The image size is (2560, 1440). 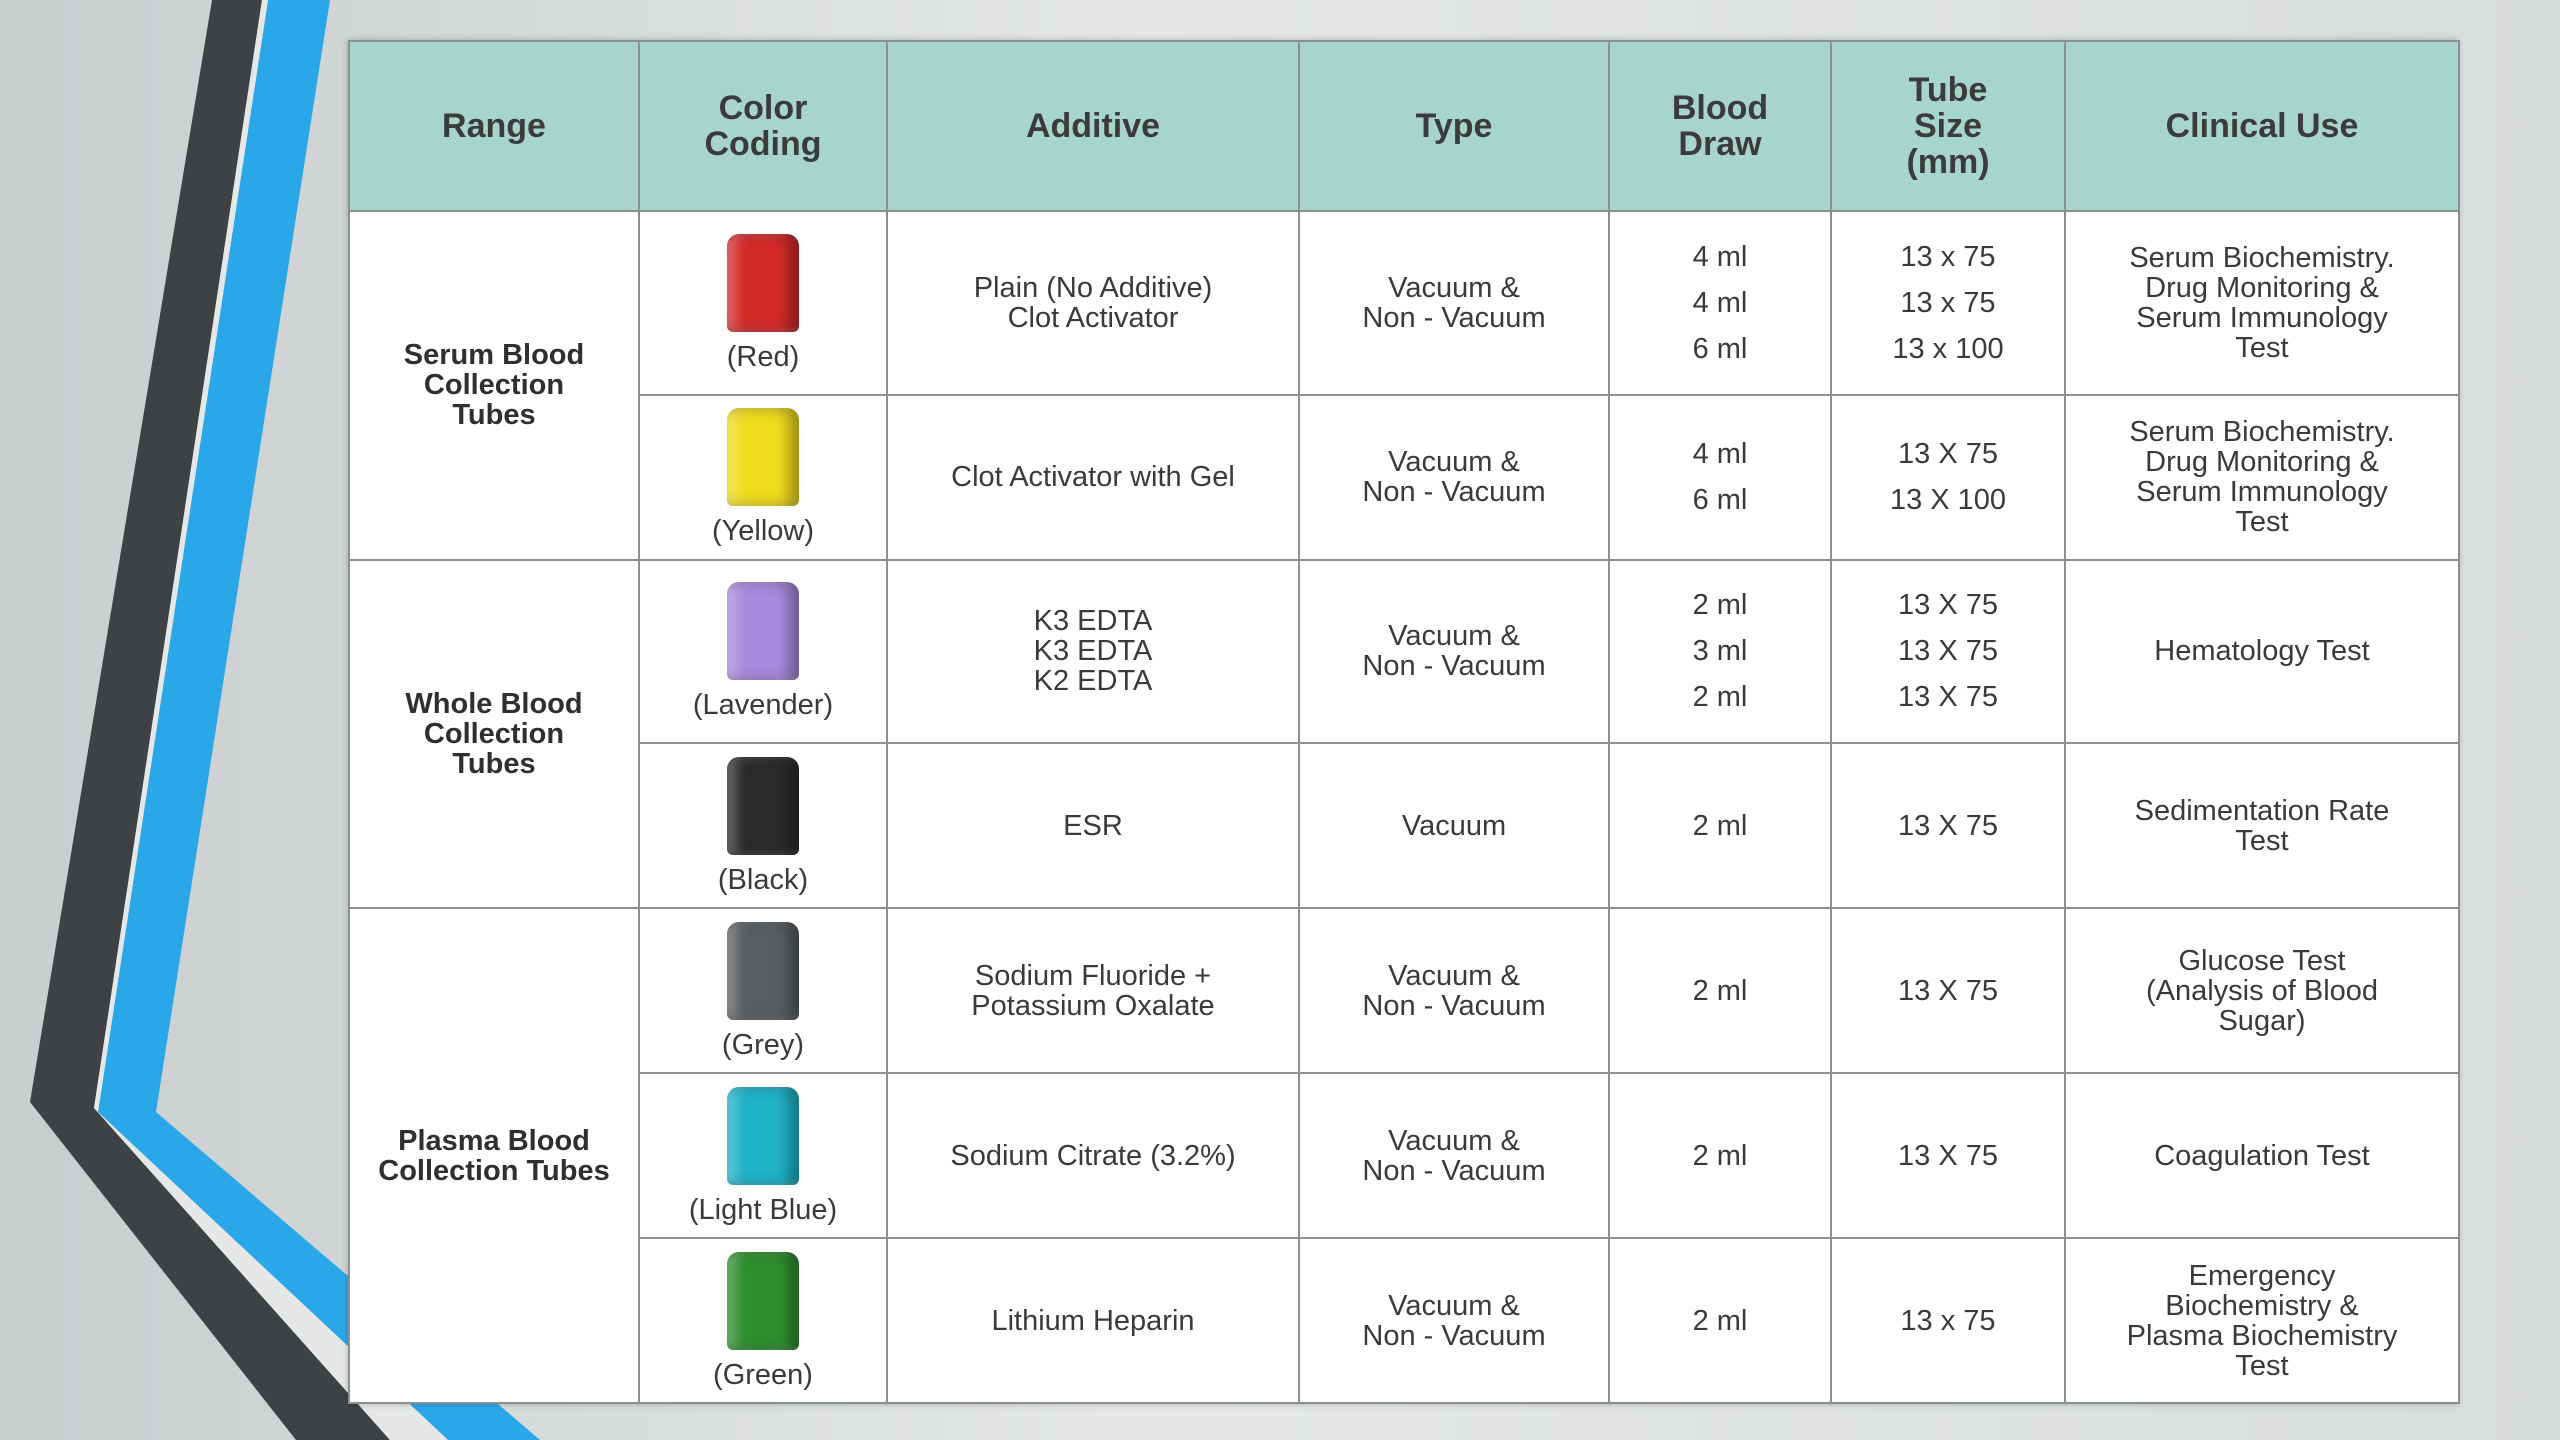 I want to click on clinical-use-line: Emergency, so click(x=2262, y=1275).